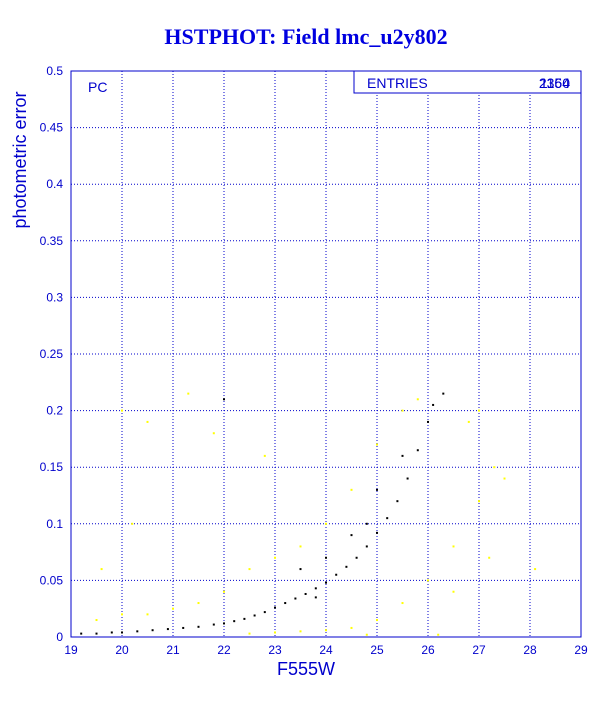 This screenshot has height=709, width=612. I want to click on y-tick-label: 0.15, so click(52, 467).